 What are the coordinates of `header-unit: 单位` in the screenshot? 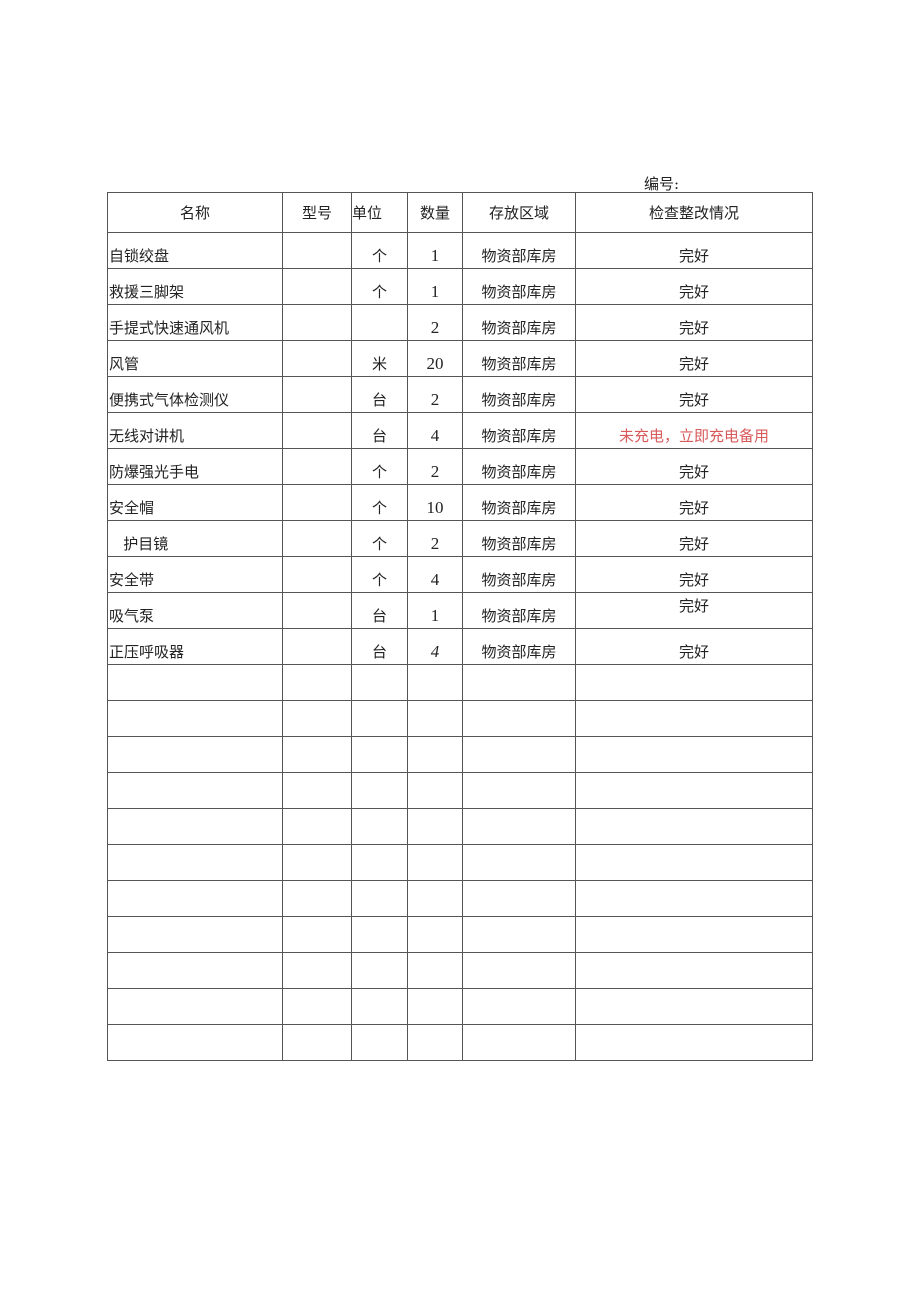 It's located at (379, 212).